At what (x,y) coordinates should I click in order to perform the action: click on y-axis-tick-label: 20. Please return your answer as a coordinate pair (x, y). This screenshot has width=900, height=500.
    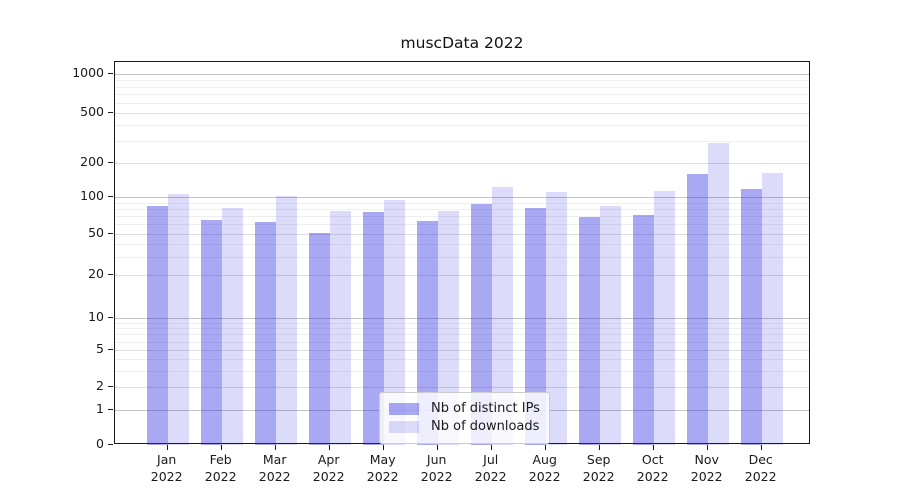
    Looking at the image, I should click on (96, 273).